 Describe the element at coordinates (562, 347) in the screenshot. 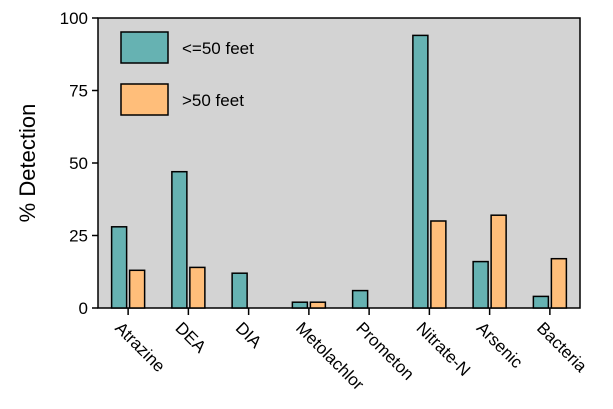

I see `x-category-label: Bacteria` at that location.